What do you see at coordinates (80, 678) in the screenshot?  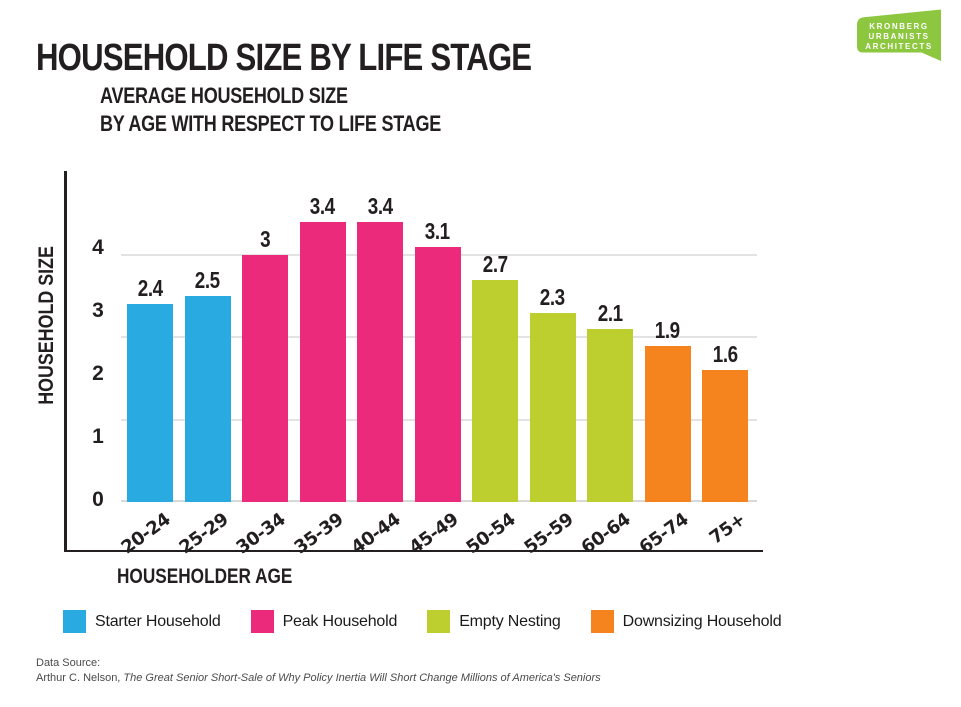 I see `data-source-author: Arthur C. Nelson,` at bounding box center [80, 678].